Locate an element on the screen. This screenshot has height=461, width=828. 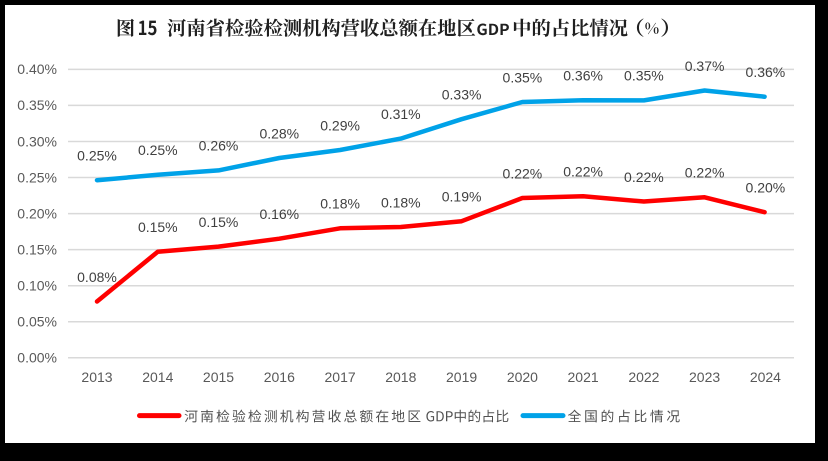
svg-text: 2018 is located at coordinates (400, 377).